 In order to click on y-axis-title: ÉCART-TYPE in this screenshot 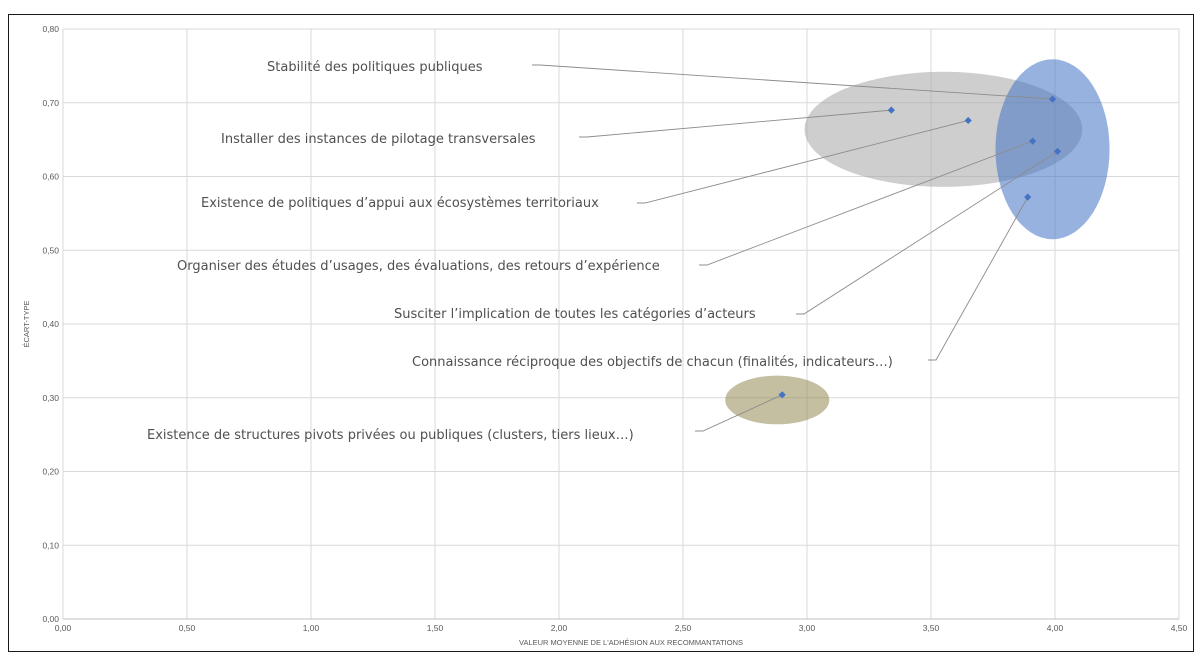, I will do `click(26, 324)`.